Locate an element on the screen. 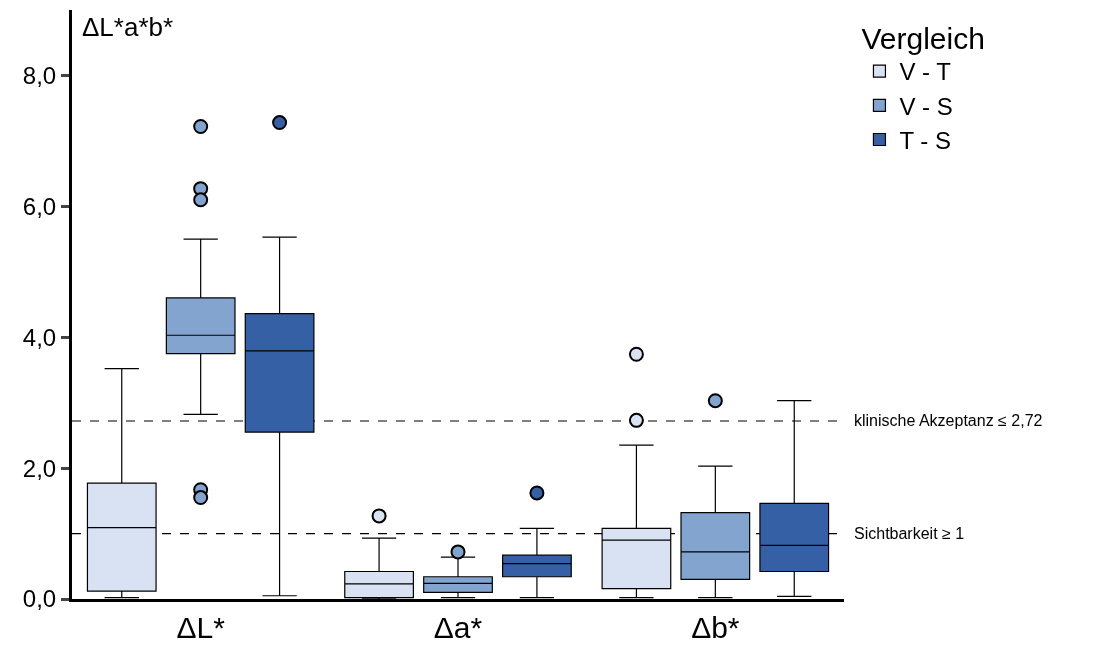 Image resolution: width=1094 pixels, height=654 pixels. y-tick-label: 6,0 is located at coordinates (39, 206).